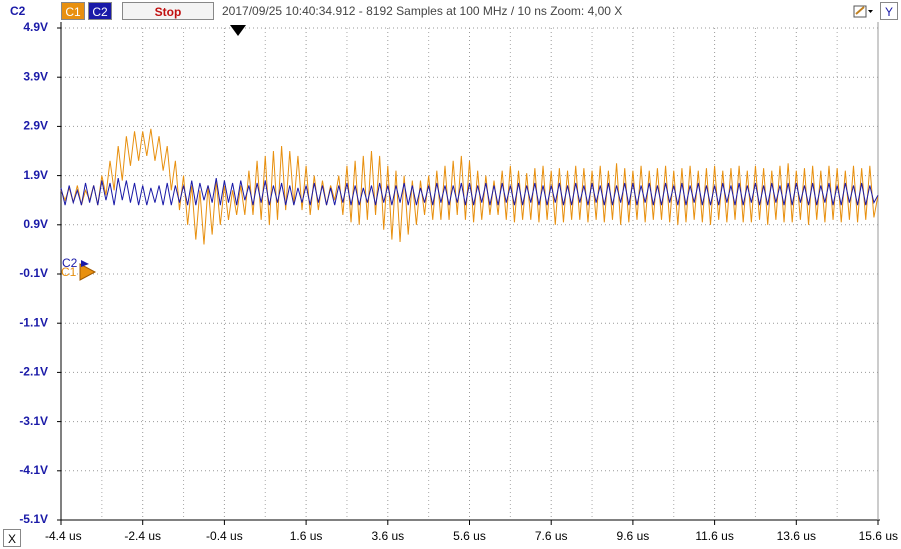 This screenshot has height=549, width=901. I want to click on y-tick-label: -2.1V, so click(33, 372).